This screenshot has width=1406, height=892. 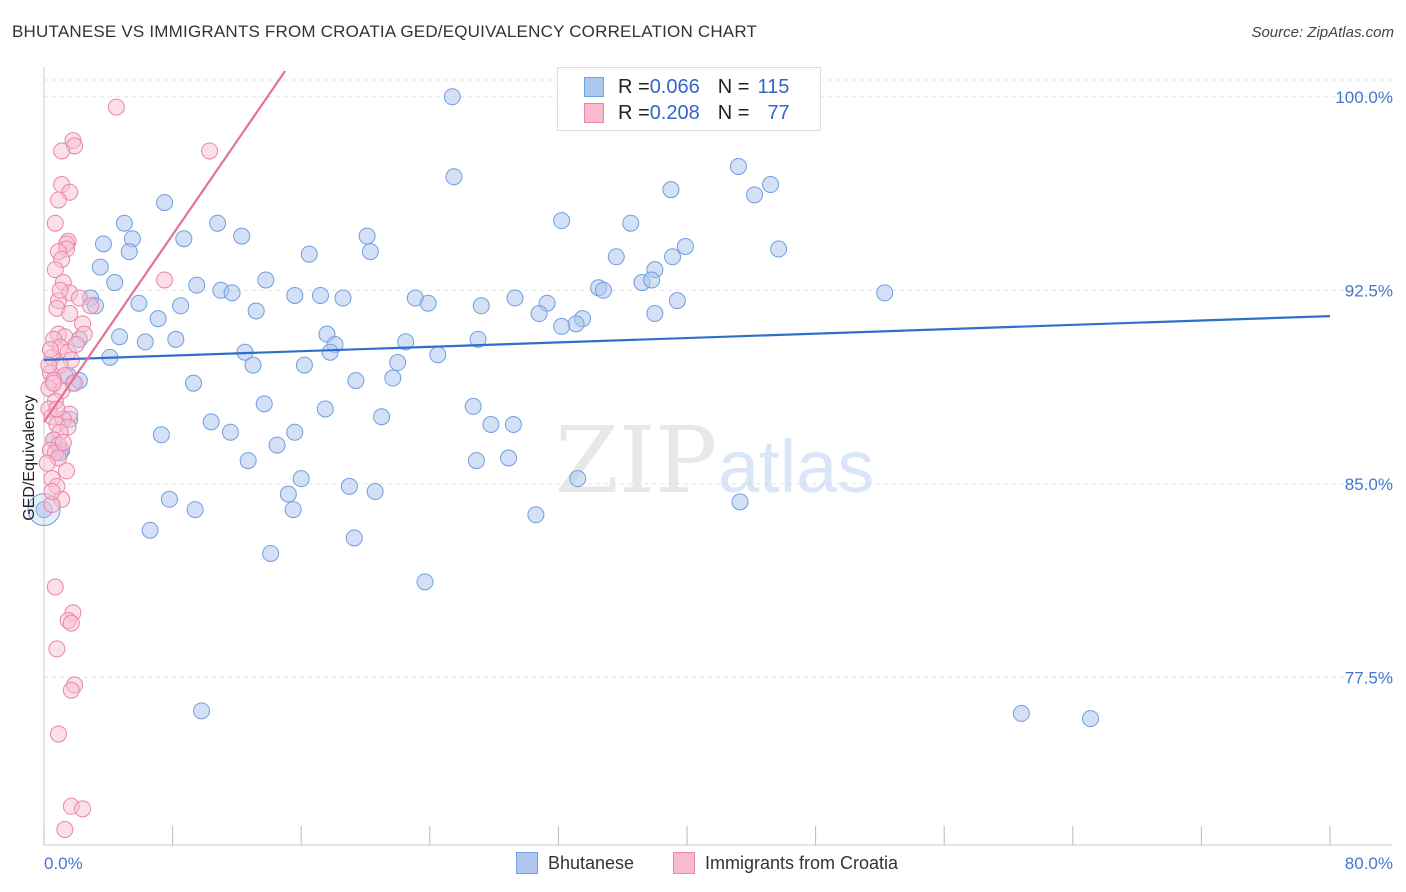 I want to click on series-croatia, so click(x=128, y=468).